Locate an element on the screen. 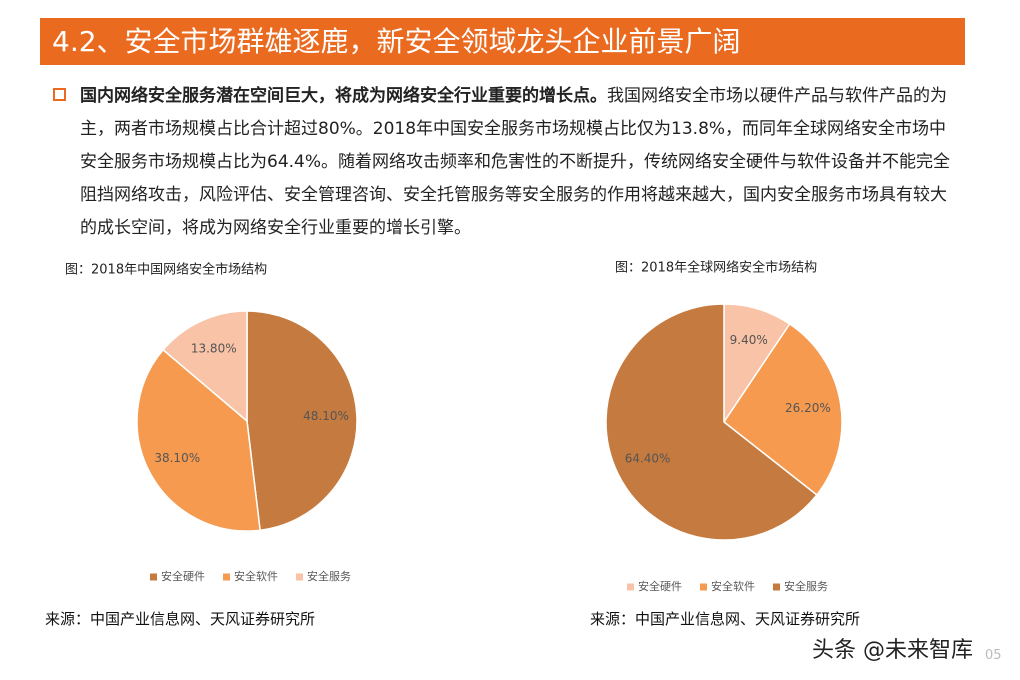  page-number: 05 is located at coordinates (993, 655).